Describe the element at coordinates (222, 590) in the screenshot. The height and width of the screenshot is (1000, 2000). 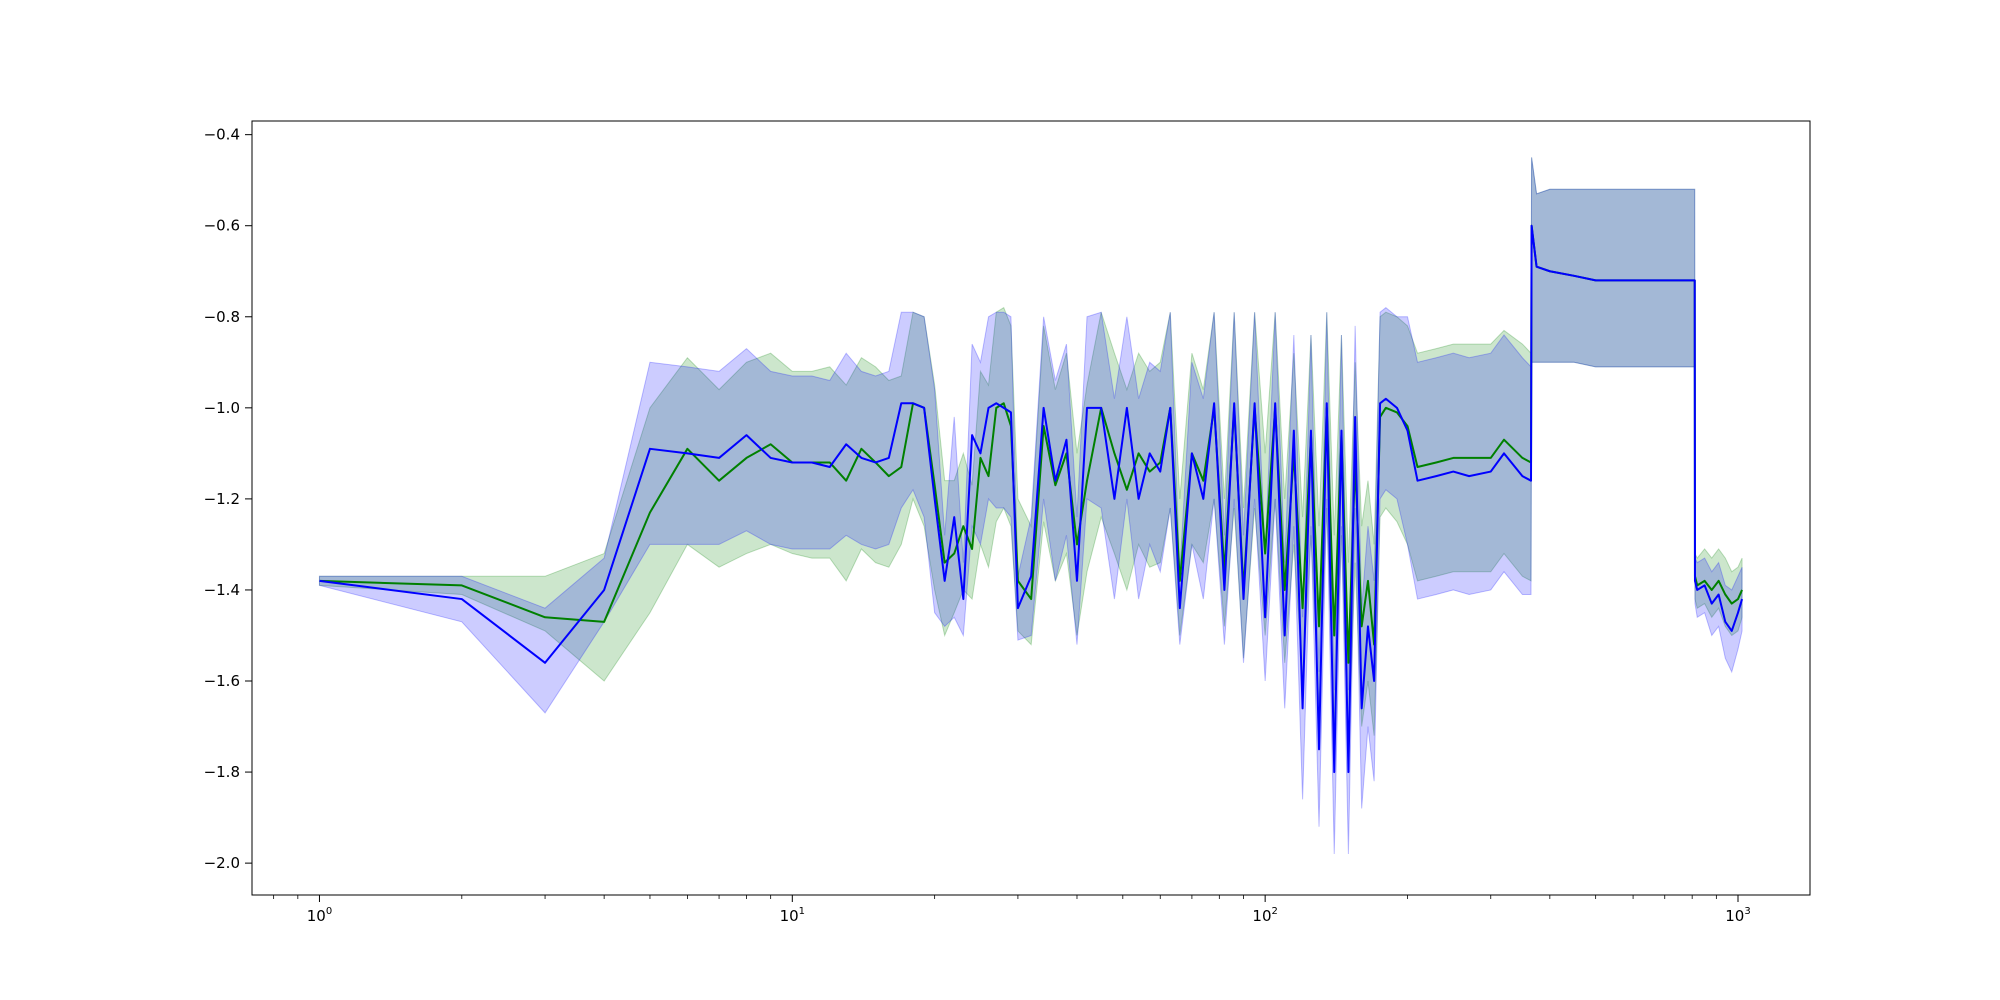
I see `y-tick-label: −1.4` at that location.